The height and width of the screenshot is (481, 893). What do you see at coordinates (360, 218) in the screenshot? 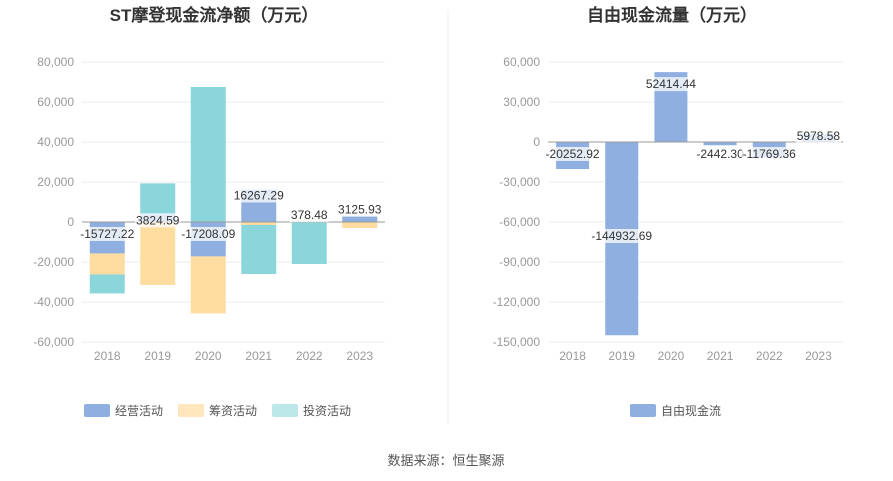
I see `bar-经营活动-2023` at bounding box center [360, 218].